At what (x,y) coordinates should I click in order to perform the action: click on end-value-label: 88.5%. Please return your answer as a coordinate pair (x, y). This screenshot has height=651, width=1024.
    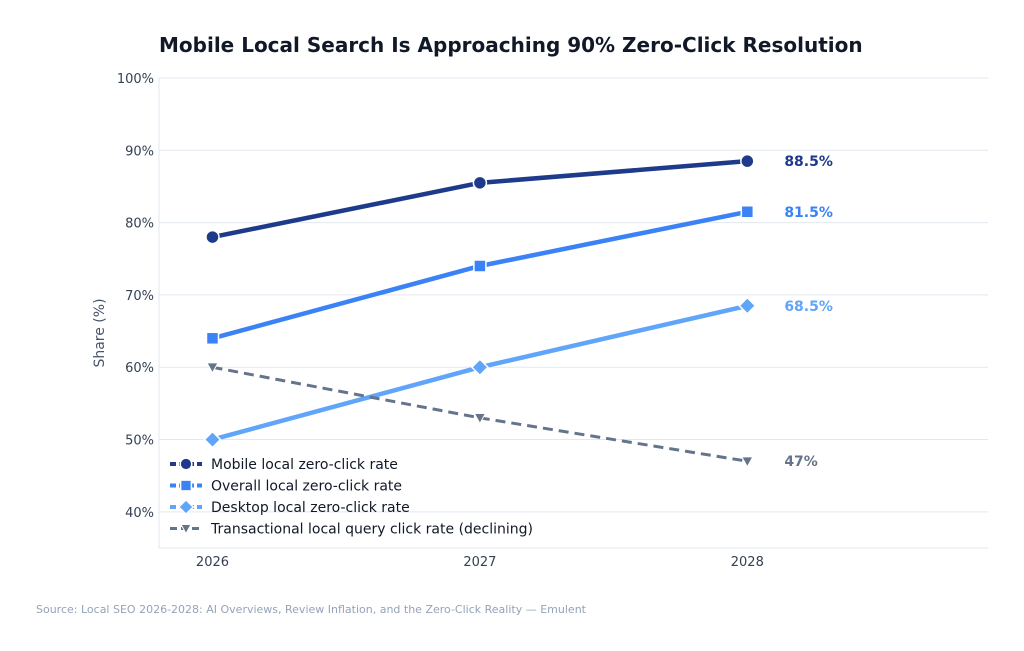
    Looking at the image, I should click on (808, 162).